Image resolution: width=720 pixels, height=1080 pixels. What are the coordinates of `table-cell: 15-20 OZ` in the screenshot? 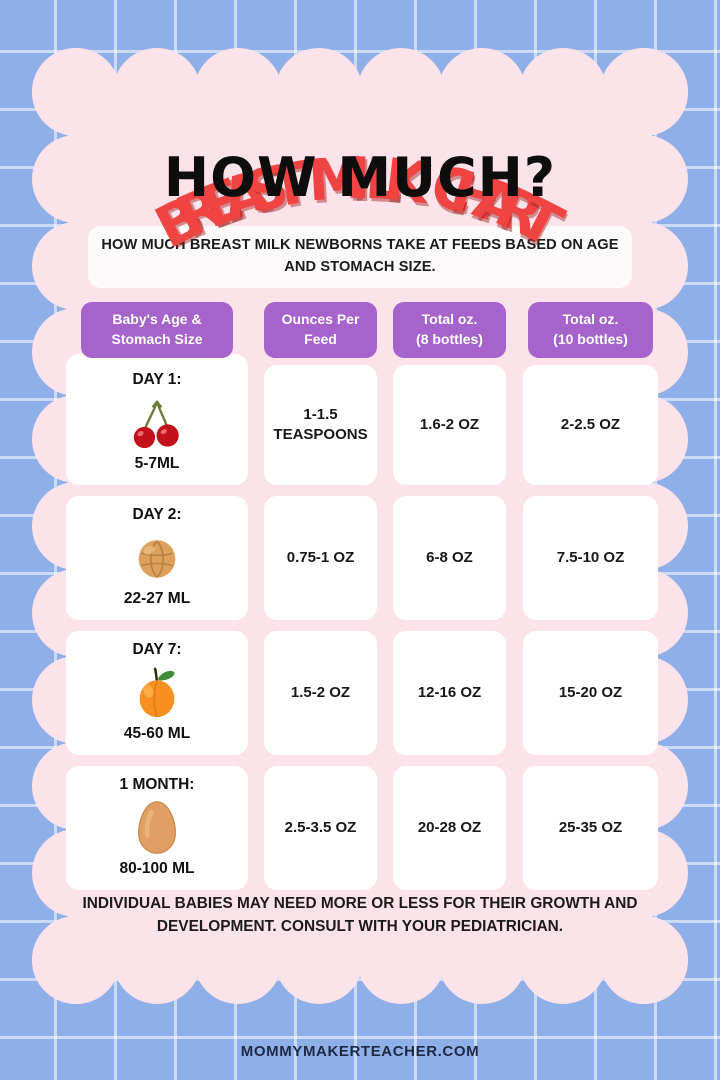 It's located at (590, 692).